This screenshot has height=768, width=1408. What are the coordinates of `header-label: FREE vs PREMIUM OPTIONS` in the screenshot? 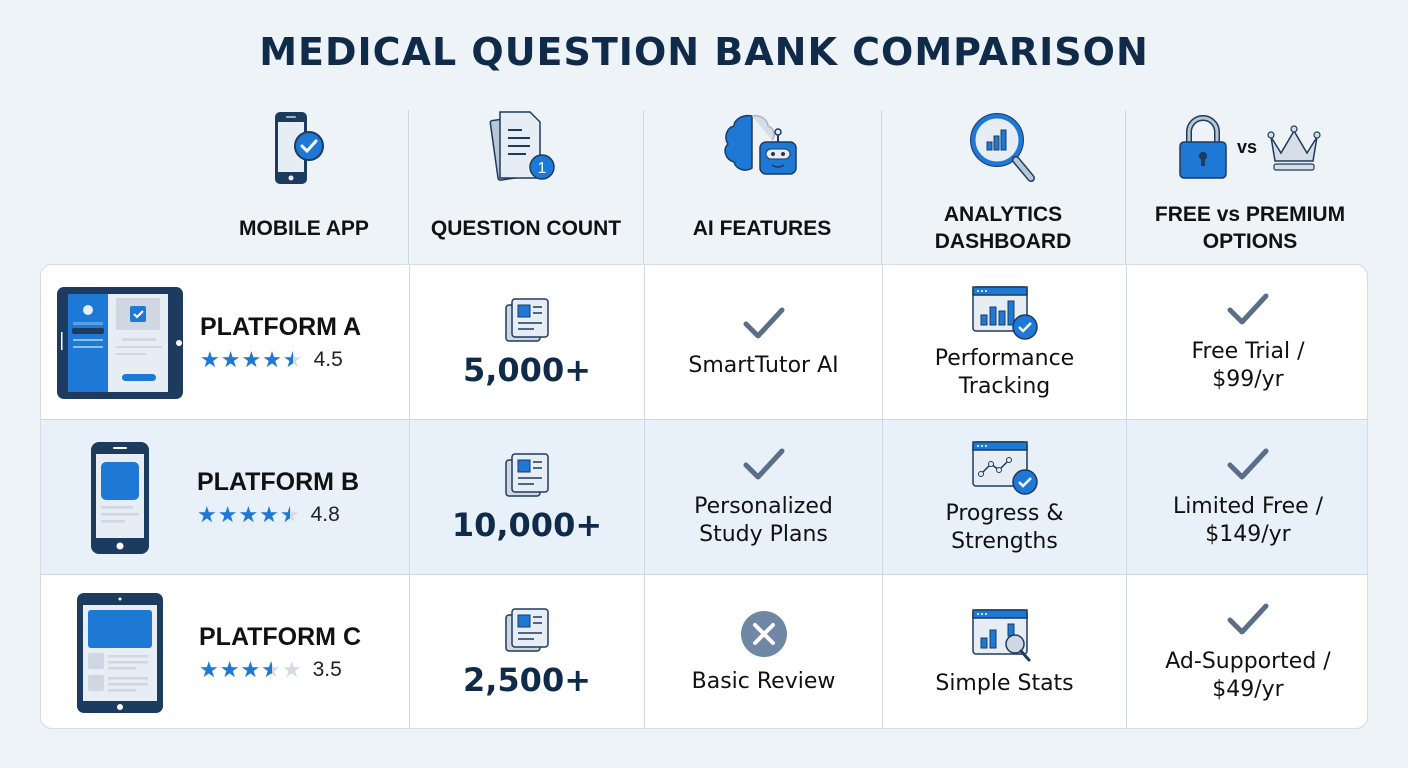 It's located at (1250, 228).